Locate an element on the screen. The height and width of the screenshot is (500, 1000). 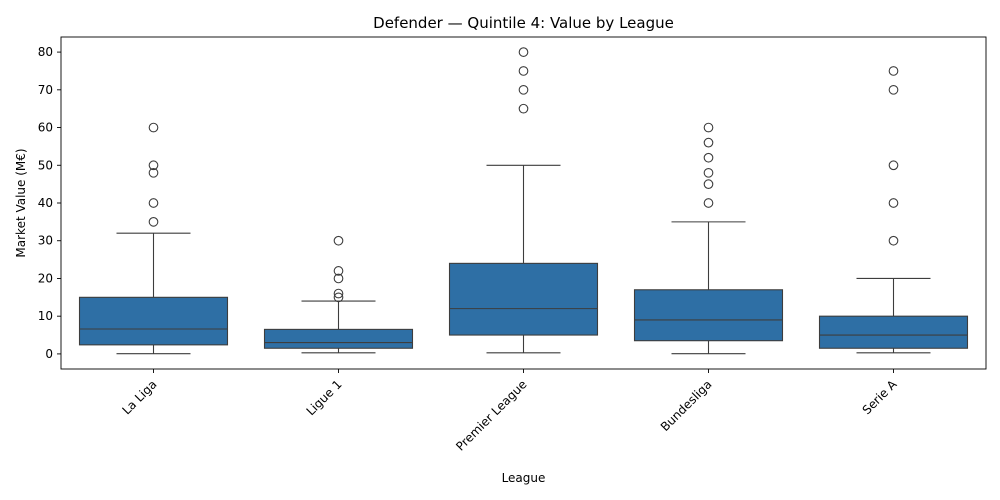
x-tick-label: Ligue 1 is located at coordinates (324, 397).